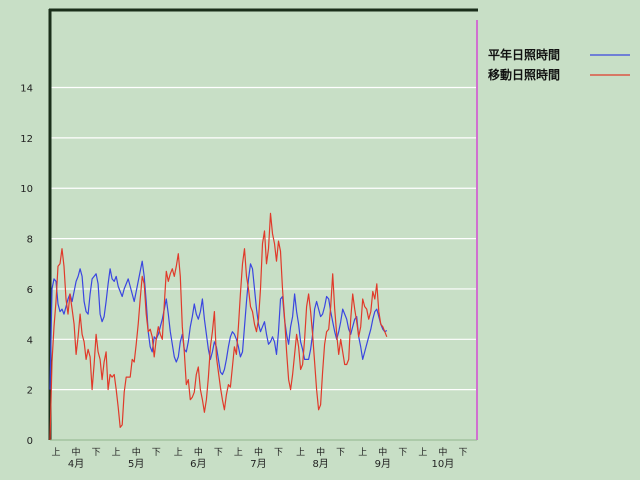 The image size is (640, 480). I want to click on x-month-label: 6月, so click(198, 464).